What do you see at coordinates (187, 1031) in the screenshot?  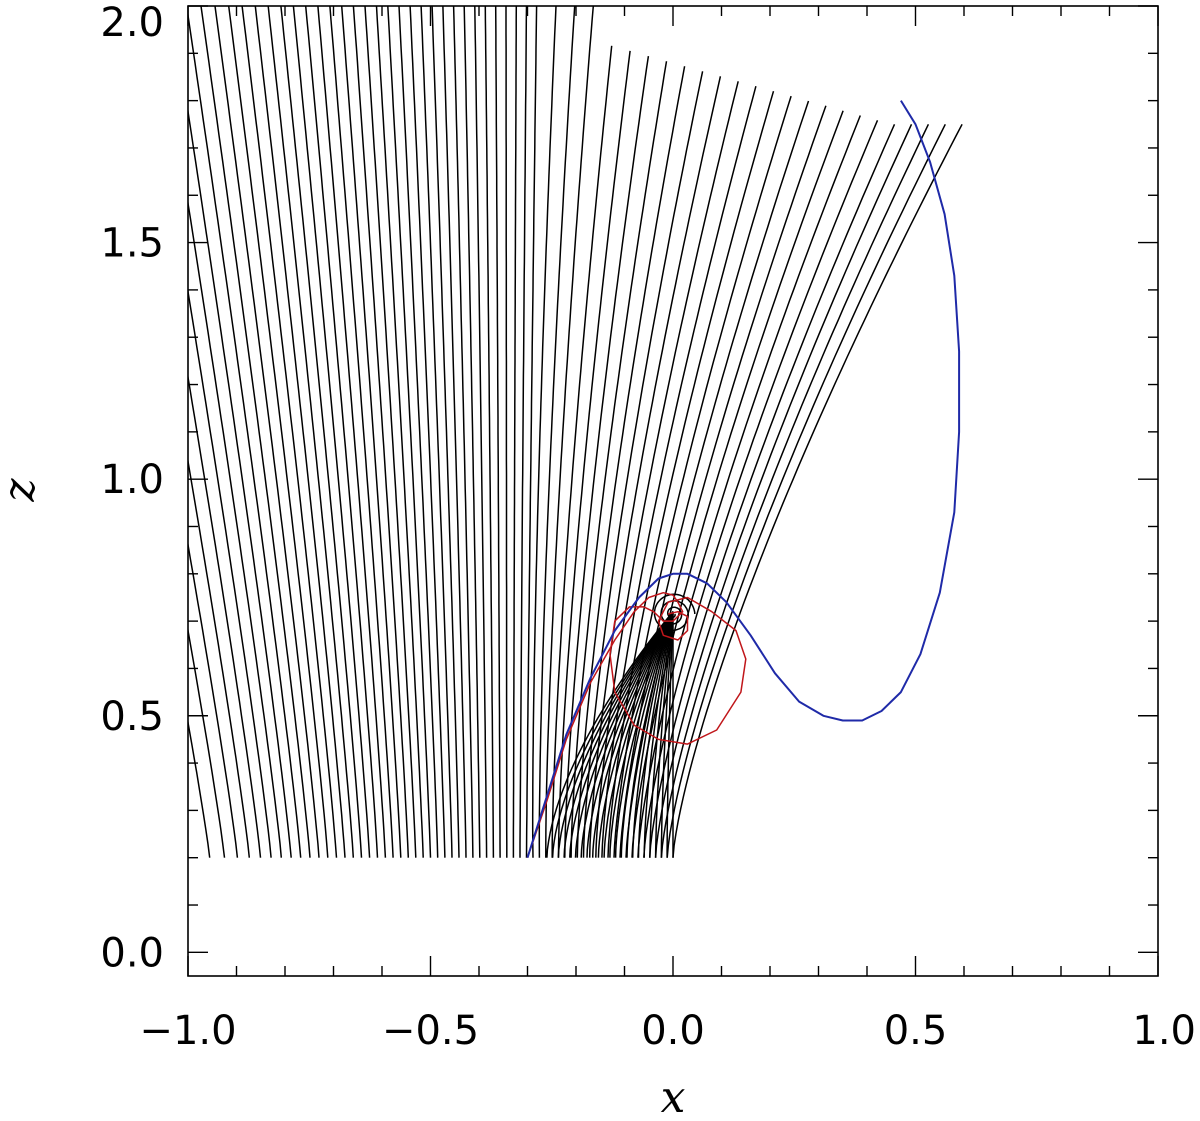 I see `x-tick-label: −1.0` at bounding box center [187, 1031].